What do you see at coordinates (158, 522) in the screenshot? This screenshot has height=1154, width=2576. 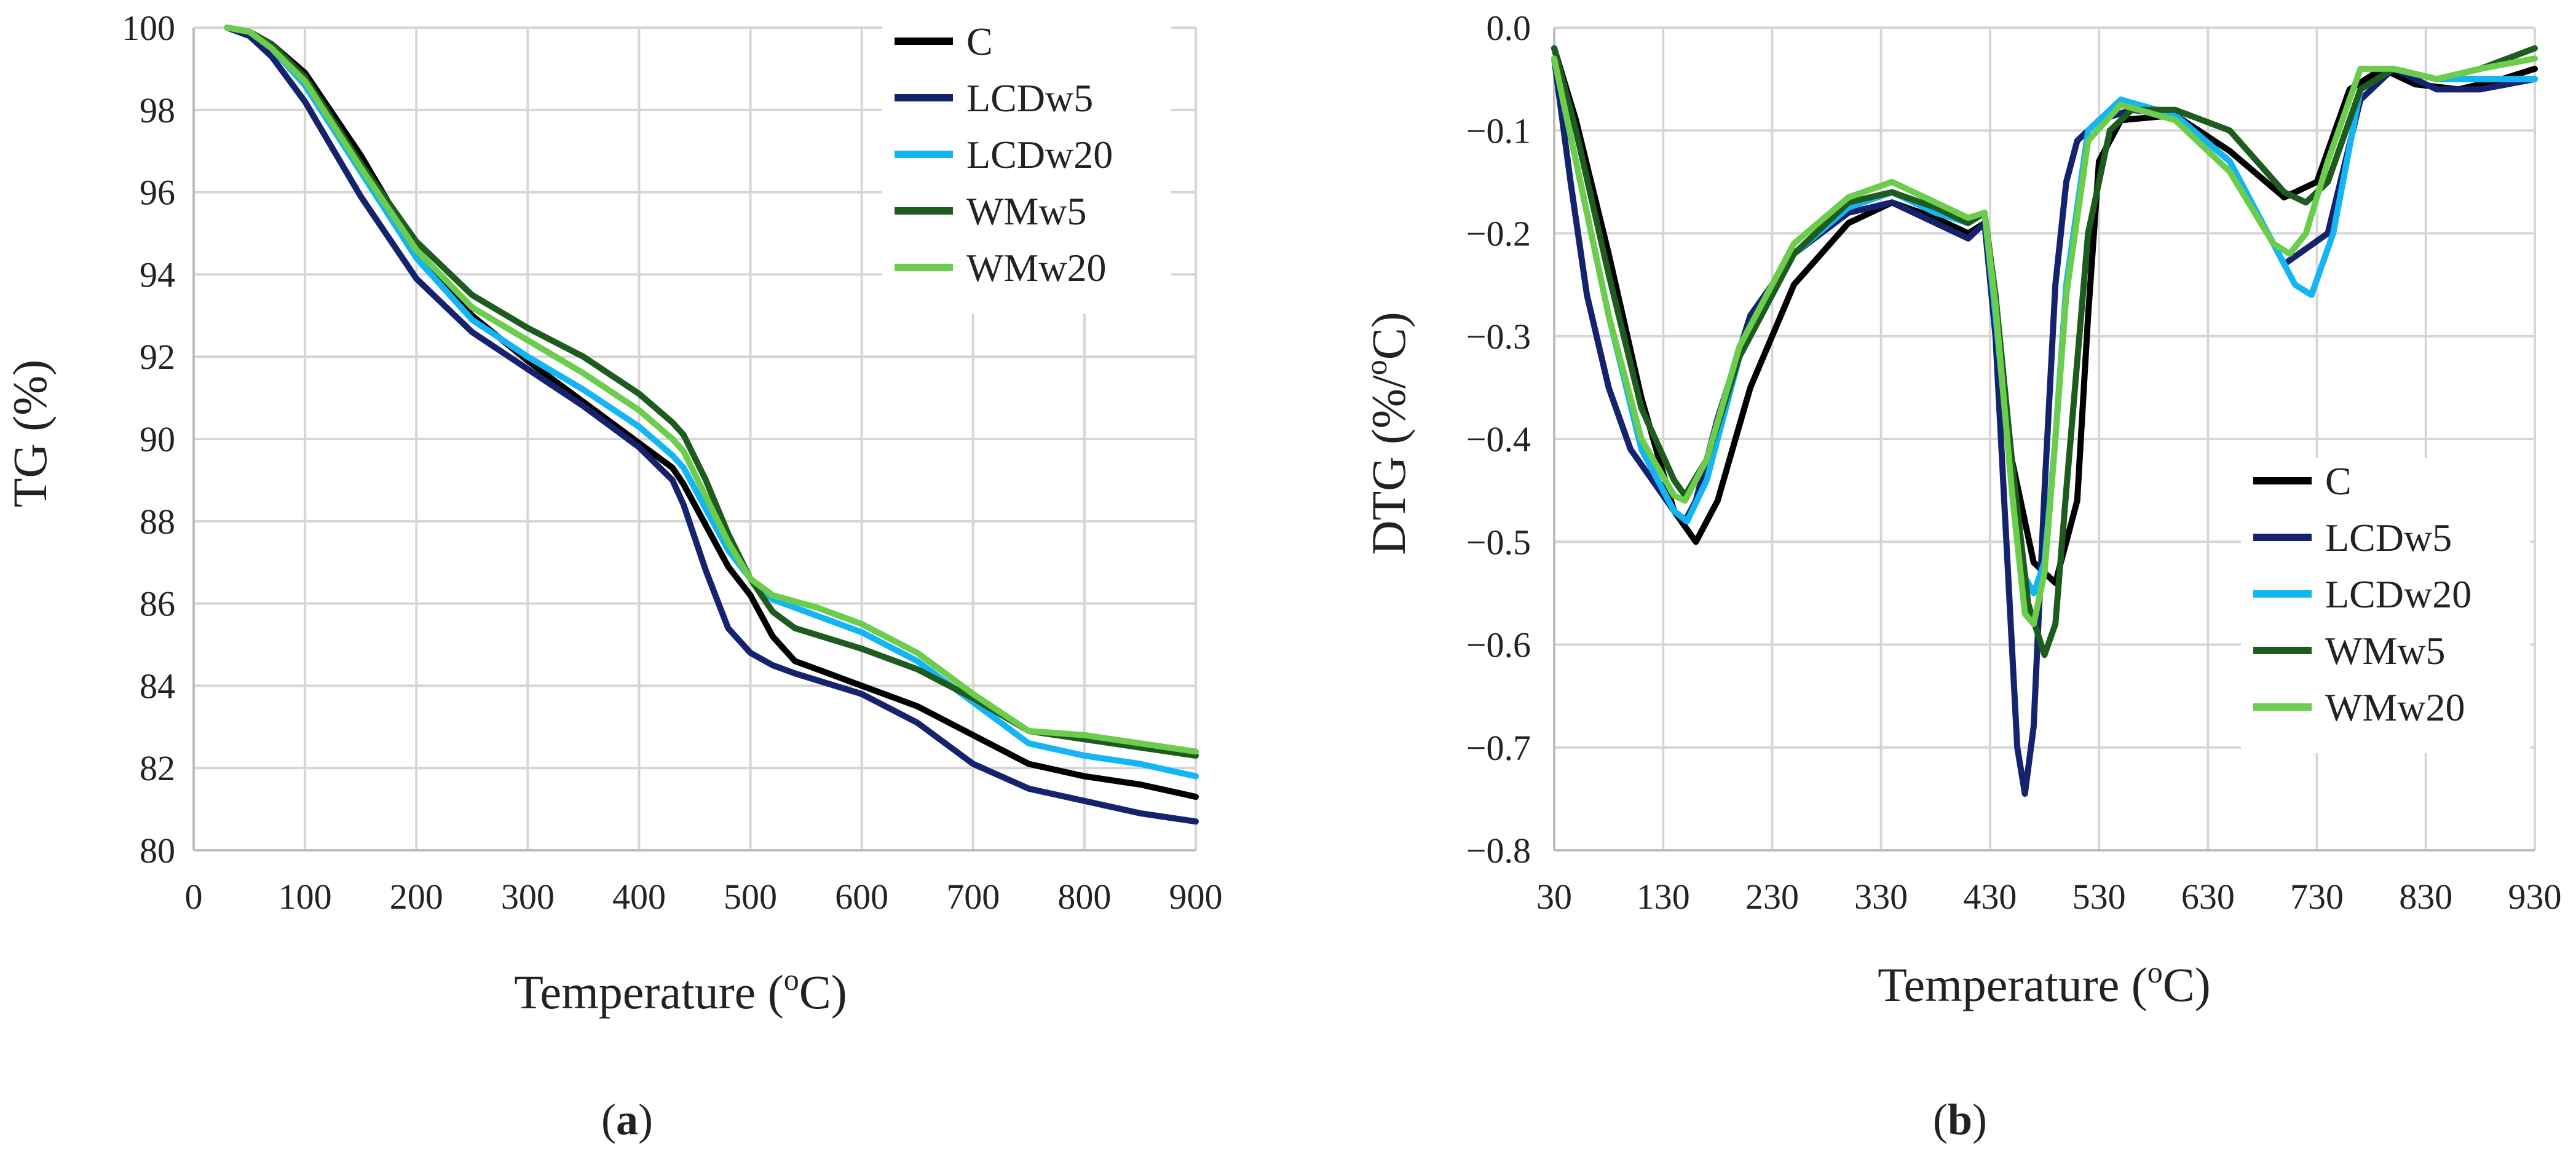 I see `tg-y-tick-88: 88` at bounding box center [158, 522].